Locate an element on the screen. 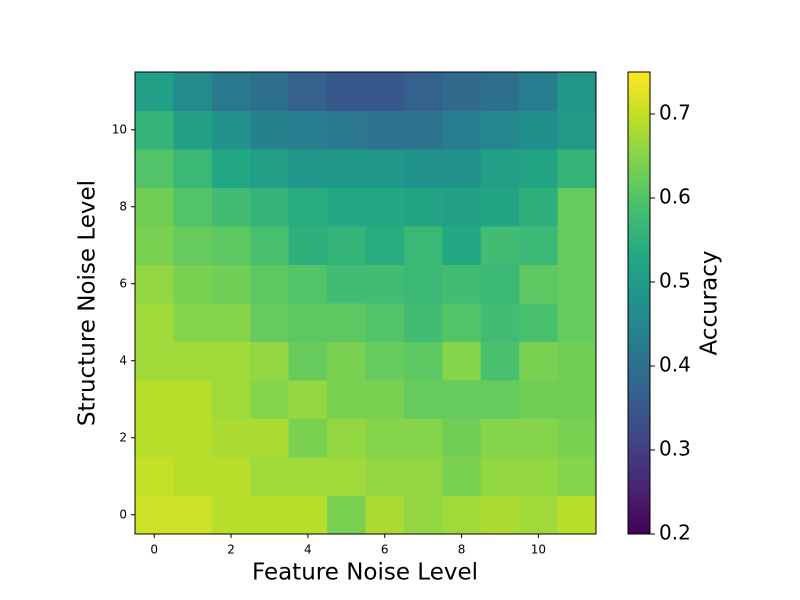 This screenshot has width=800, height=600. x-tick-label: 4 is located at coordinates (308, 550).